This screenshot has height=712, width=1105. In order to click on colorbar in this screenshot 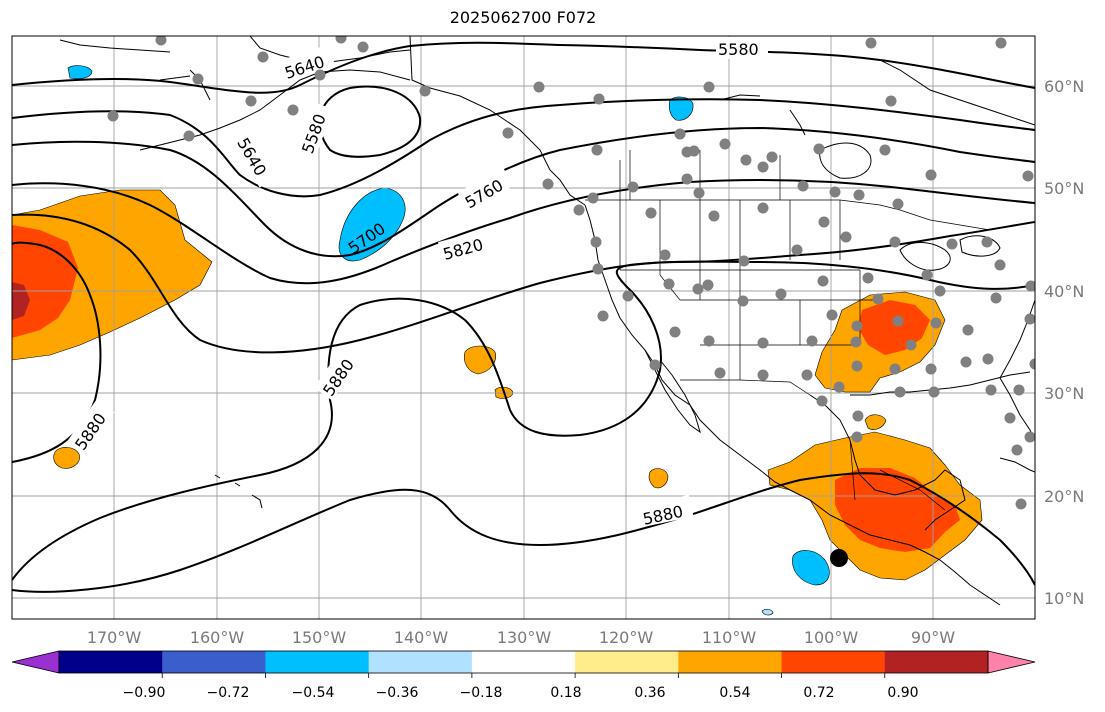, I will do `click(523, 664)`.